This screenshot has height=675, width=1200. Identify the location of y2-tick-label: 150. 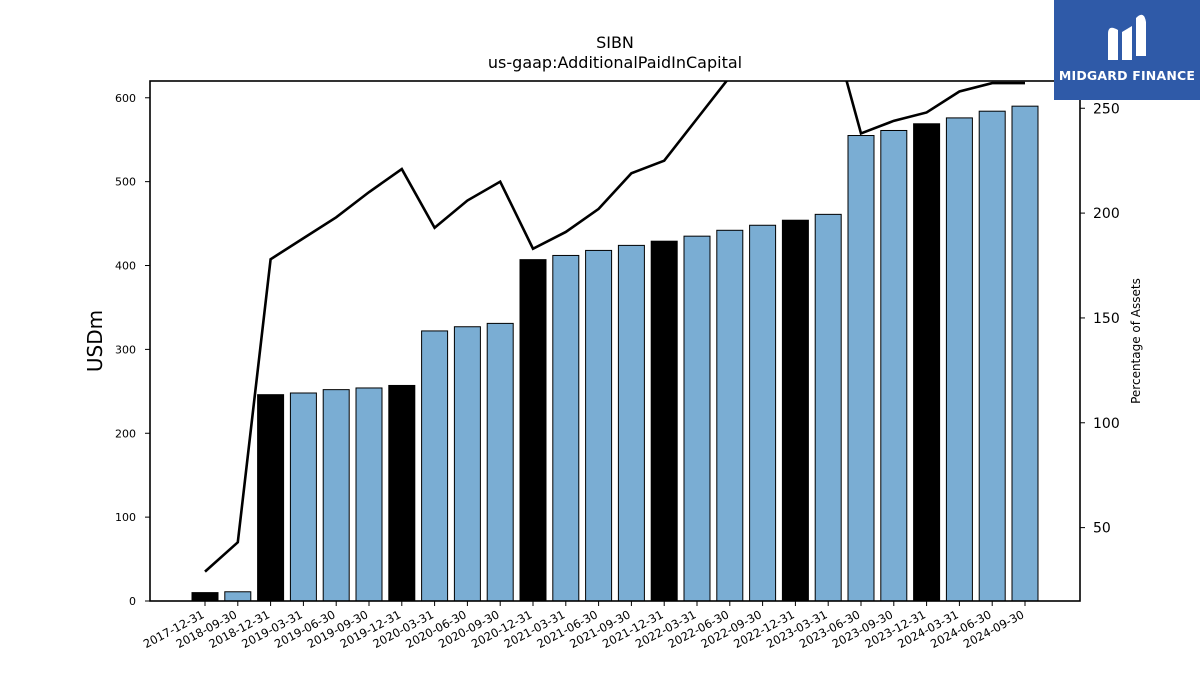
(1106, 319).